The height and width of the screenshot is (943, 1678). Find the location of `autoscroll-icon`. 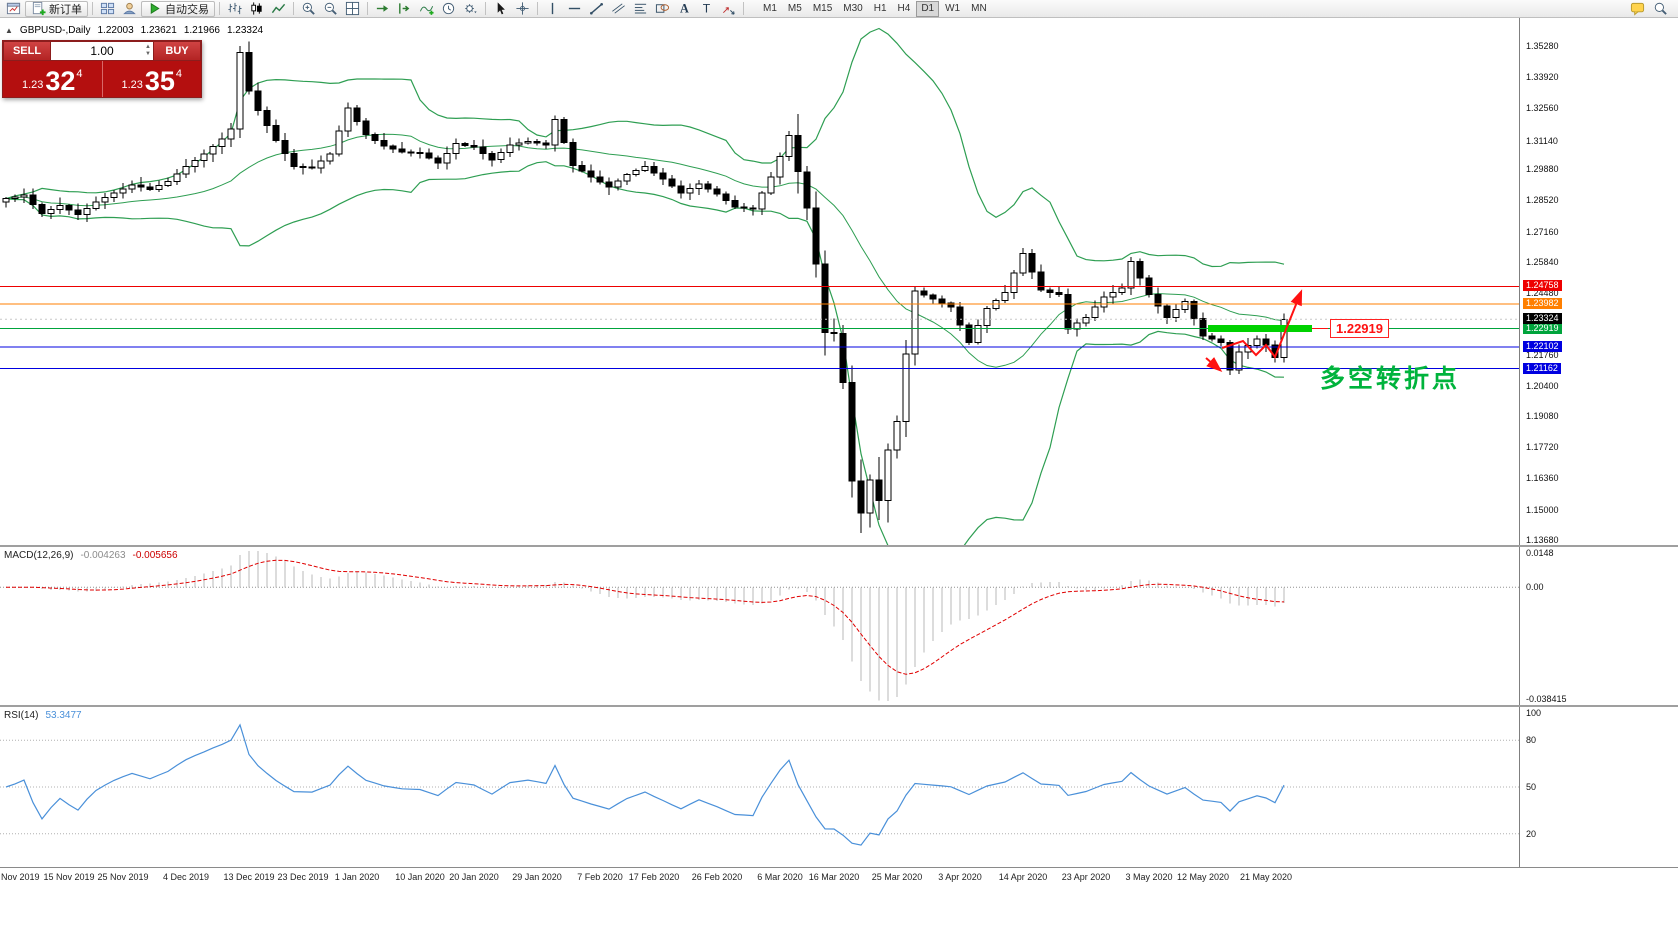

autoscroll-icon is located at coordinates (382, 8).